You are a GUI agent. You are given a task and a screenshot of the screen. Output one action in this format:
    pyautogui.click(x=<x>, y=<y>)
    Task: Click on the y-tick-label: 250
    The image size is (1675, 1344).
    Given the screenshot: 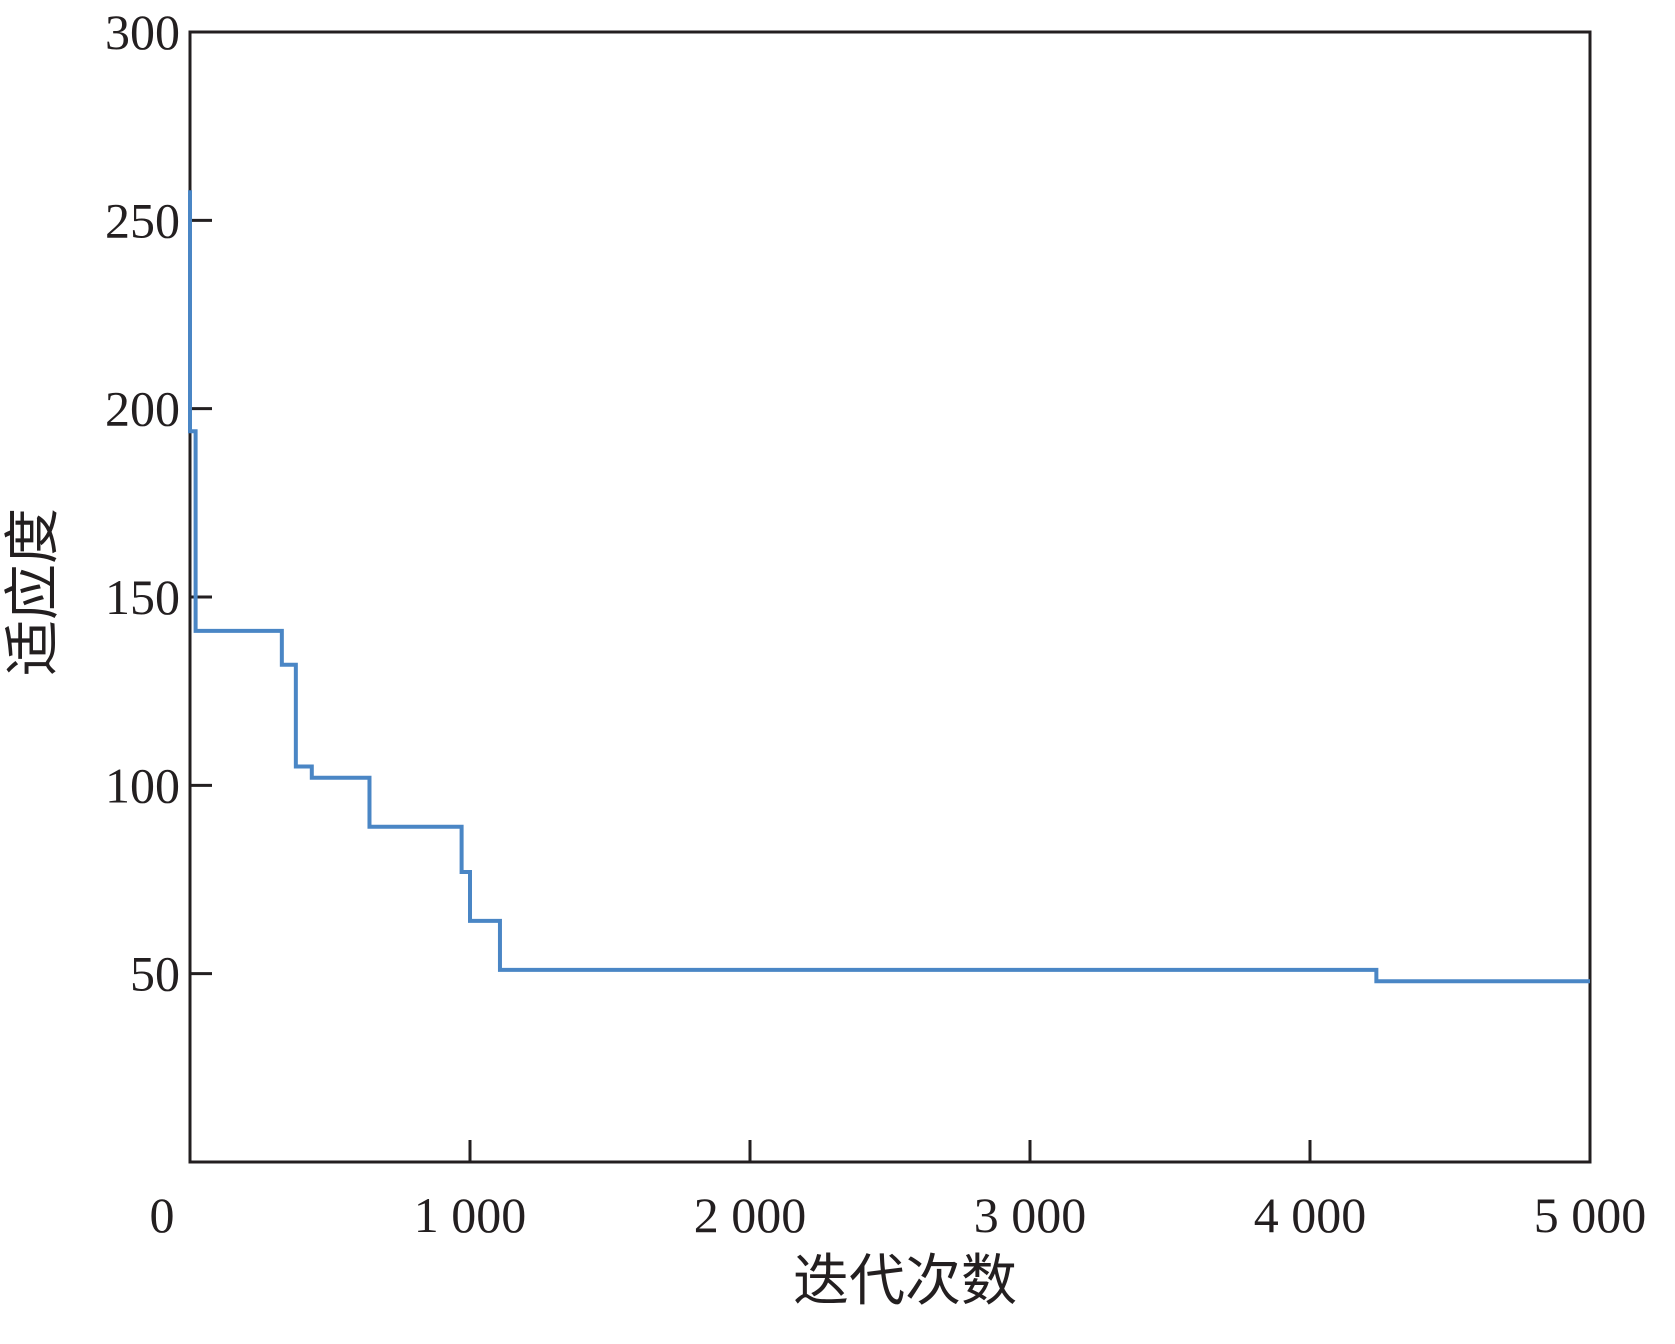 What is the action you would take?
    pyautogui.click(x=142, y=220)
    